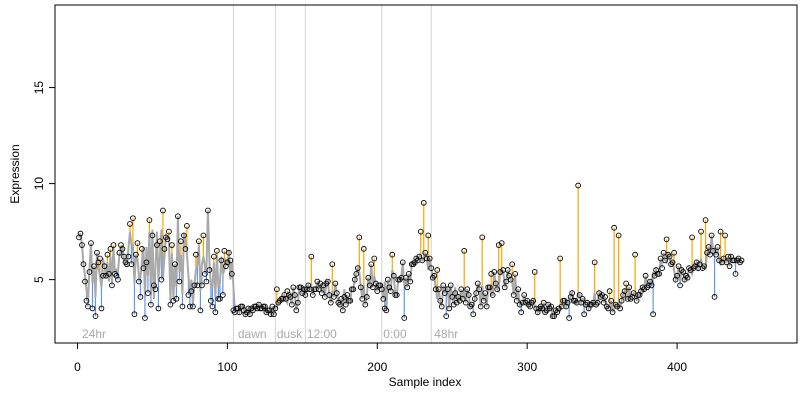  What do you see at coordinates (527, 367) in the screenshot?
I see `x-tick-label: 300` at bounding box center [527, 367].